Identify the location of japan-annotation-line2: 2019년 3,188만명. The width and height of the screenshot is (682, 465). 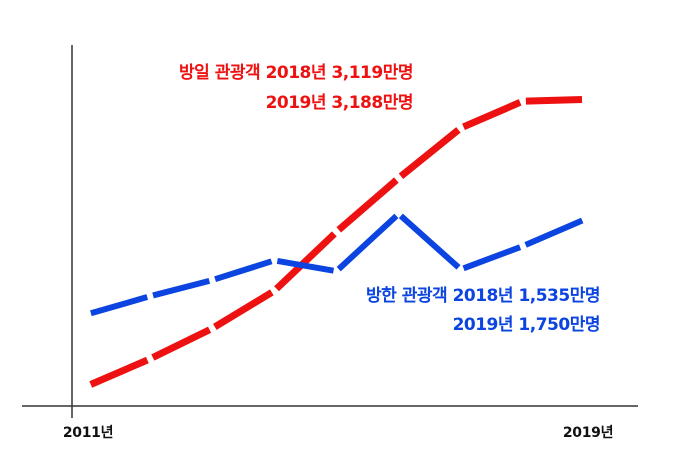
(339, 103).